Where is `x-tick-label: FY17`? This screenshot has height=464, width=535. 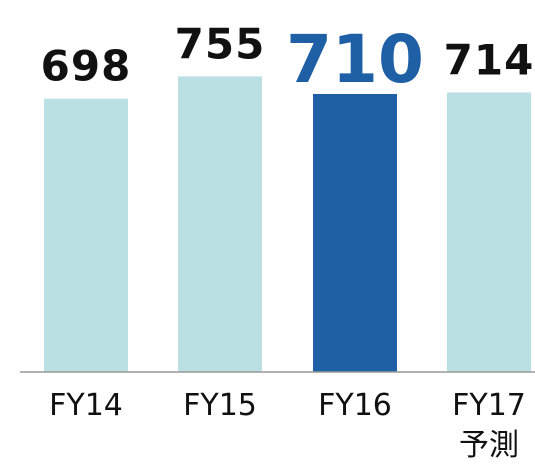 x-tick-label: FY17 is located at coordinates (489, 405).